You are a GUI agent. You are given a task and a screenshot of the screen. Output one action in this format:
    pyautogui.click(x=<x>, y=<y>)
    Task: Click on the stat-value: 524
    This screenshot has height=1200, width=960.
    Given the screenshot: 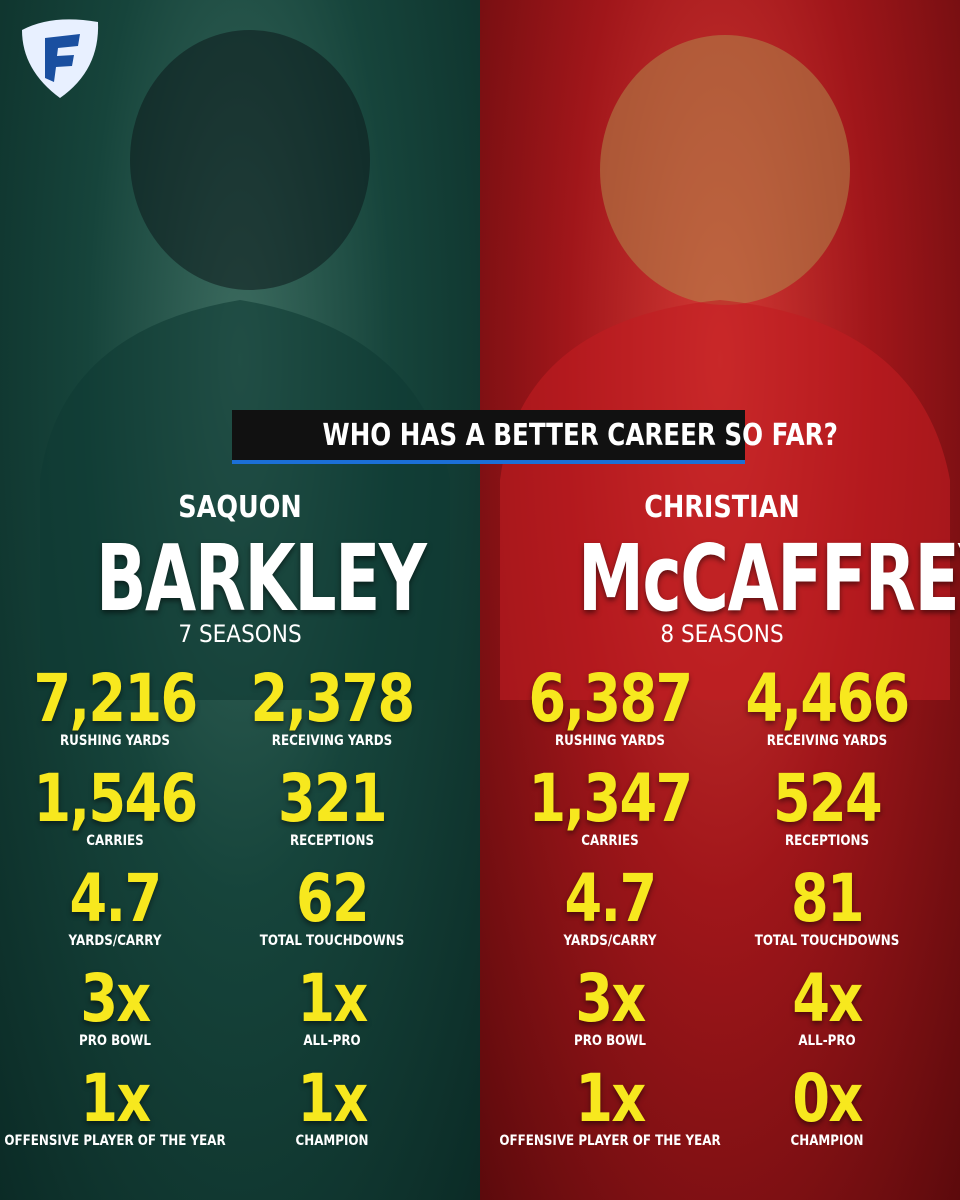 What is the action you would take?
    pyautogui.click(x=827, y=798)
    